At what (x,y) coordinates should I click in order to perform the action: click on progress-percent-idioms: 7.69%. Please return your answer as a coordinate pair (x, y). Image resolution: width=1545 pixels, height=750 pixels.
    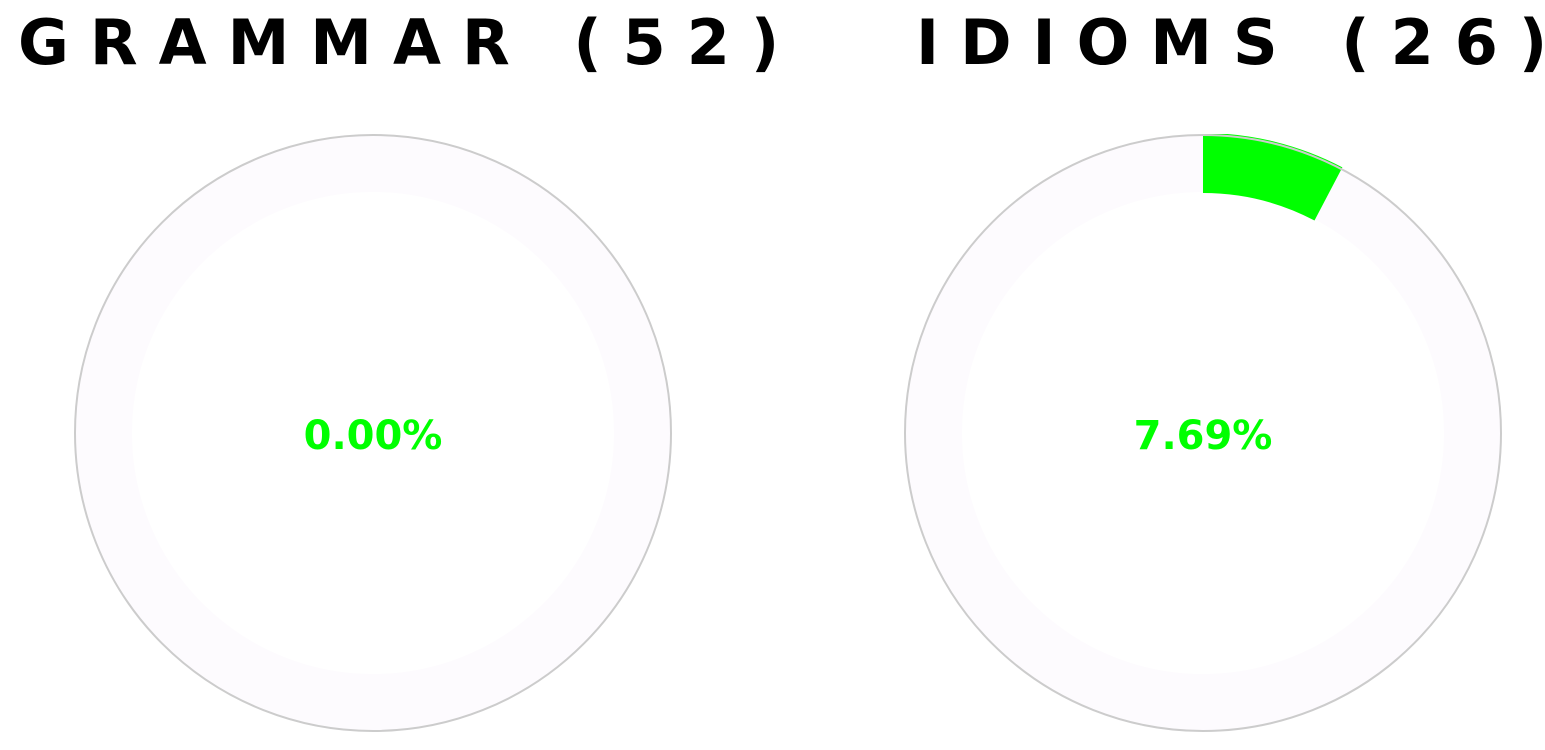
    Looking at the image, I should click on (1203, 436).